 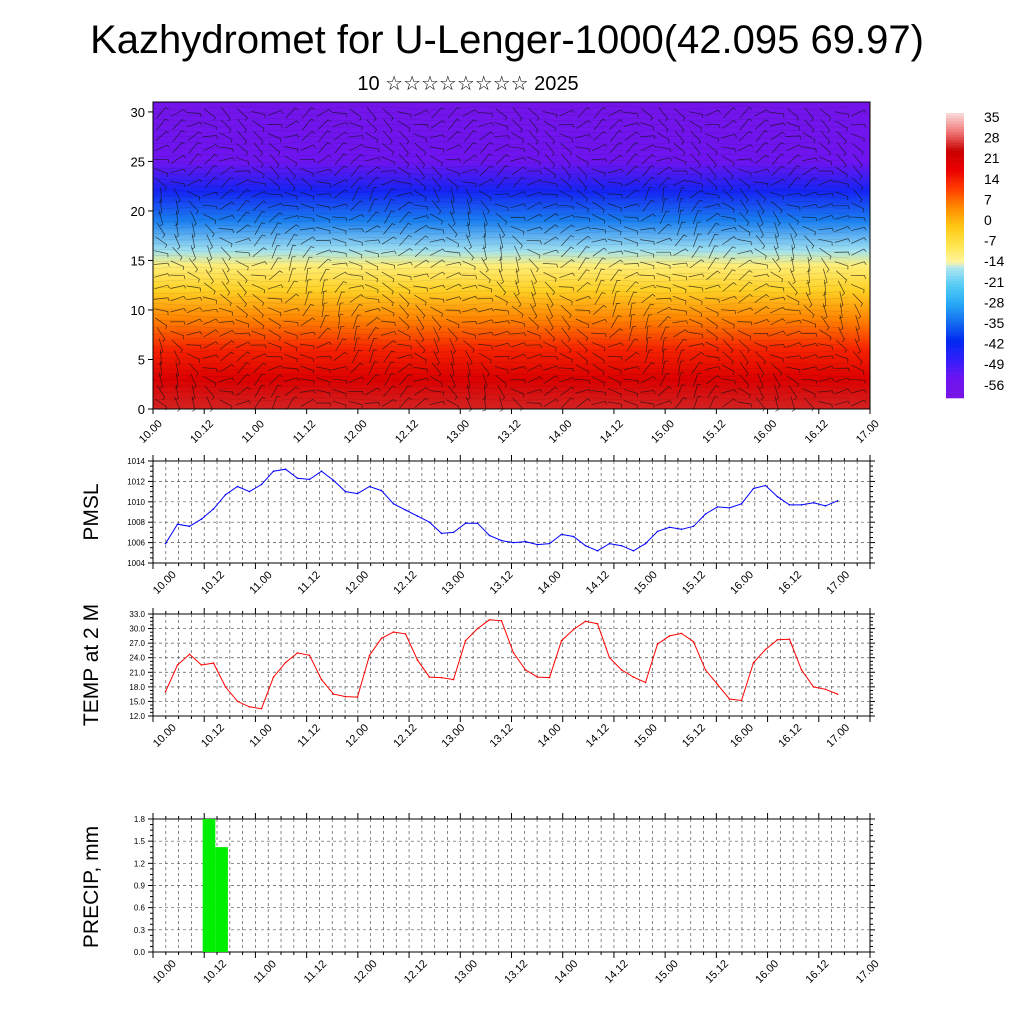 What do you see at coordinates (136, 563) in the screenshot?
I see `y-tick-label: 1004` at bounding box center [136, 563].